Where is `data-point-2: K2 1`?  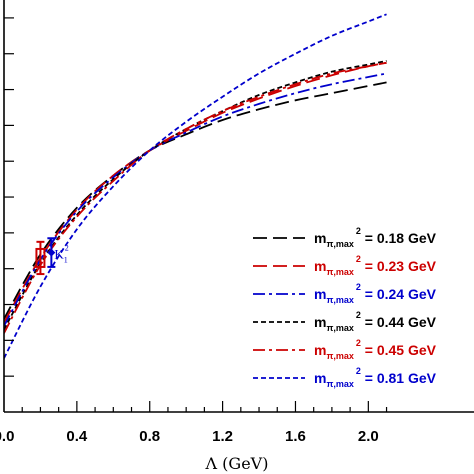 data-point-2: K2 1 is located at coordinates (58, 252).